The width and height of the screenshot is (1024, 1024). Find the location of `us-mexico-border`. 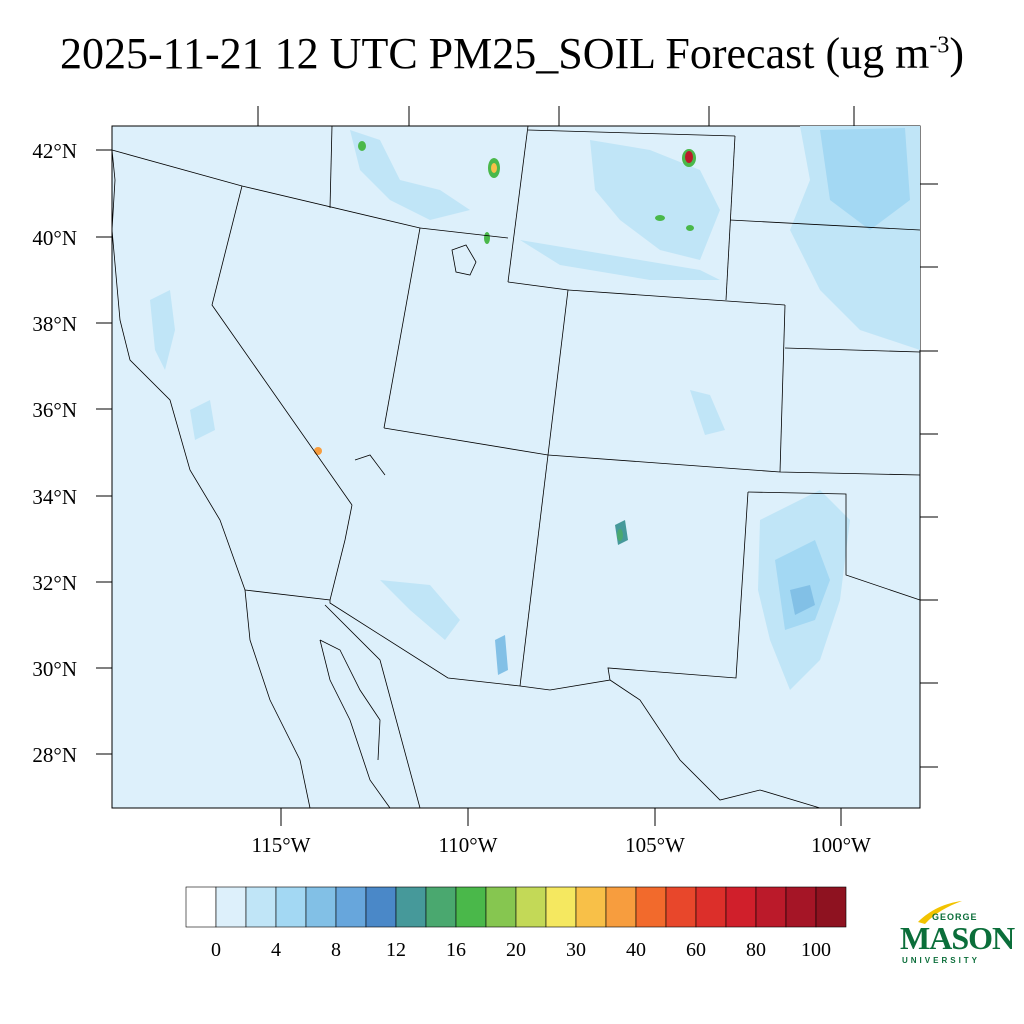

us-mexico-border is located at coordinates (397, 640).